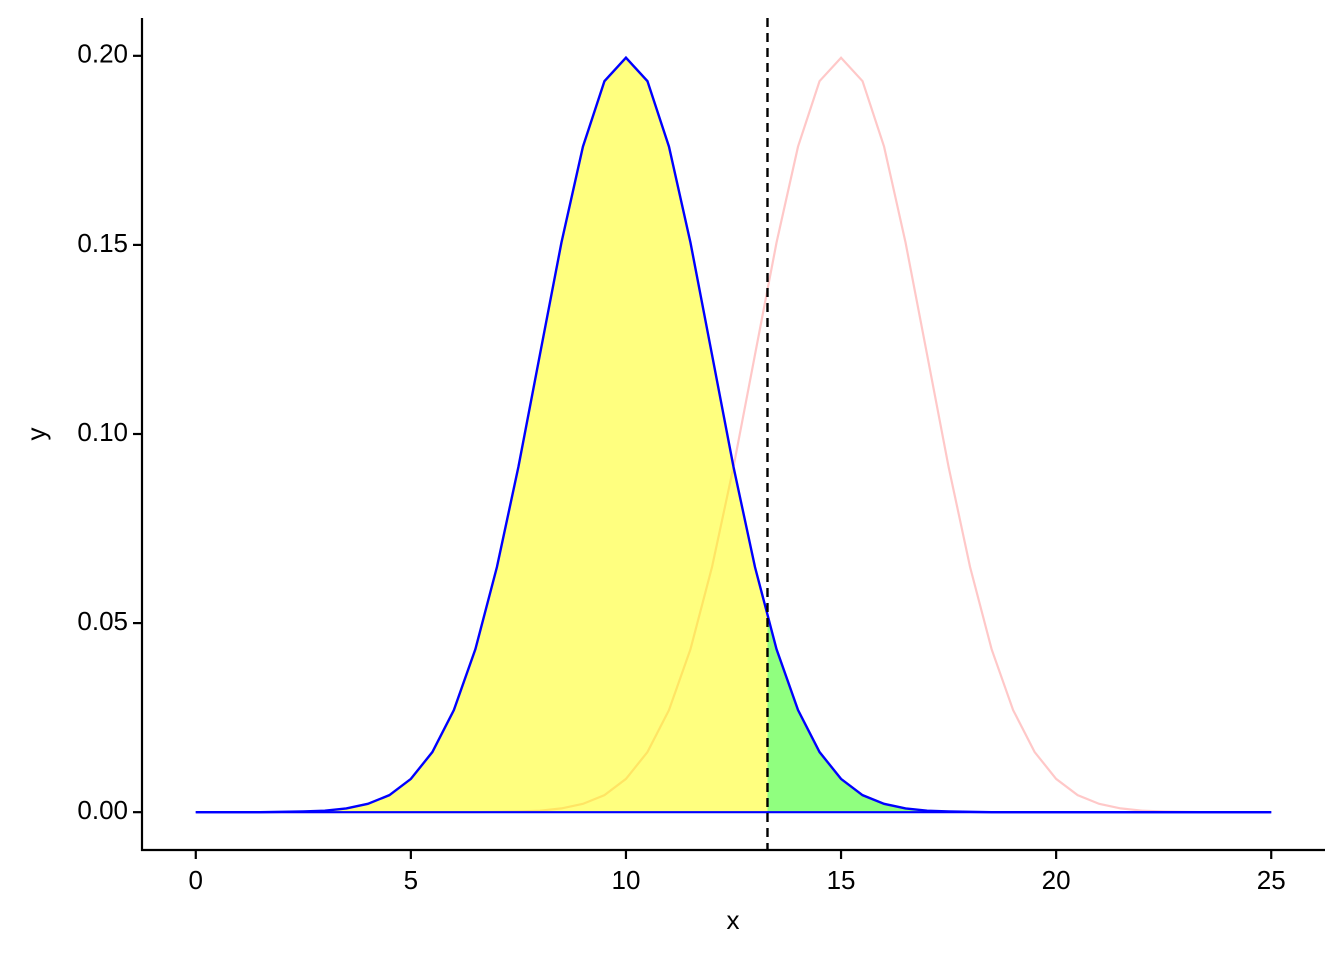  Describe the element at coordinates (411, 880) in the screenshot. I see `x-tick-label: 5` at that location.